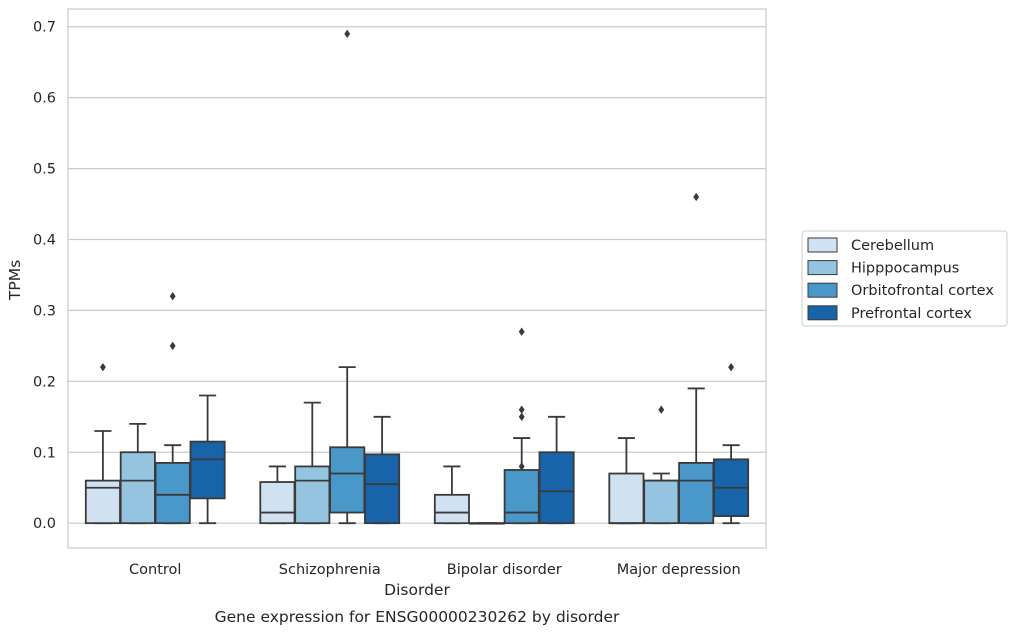 The image size is (1018, 638). Describe the element at coordinates (679, 570) in the screenshot. I see `x-tick-label-3: Major depression` at that location.